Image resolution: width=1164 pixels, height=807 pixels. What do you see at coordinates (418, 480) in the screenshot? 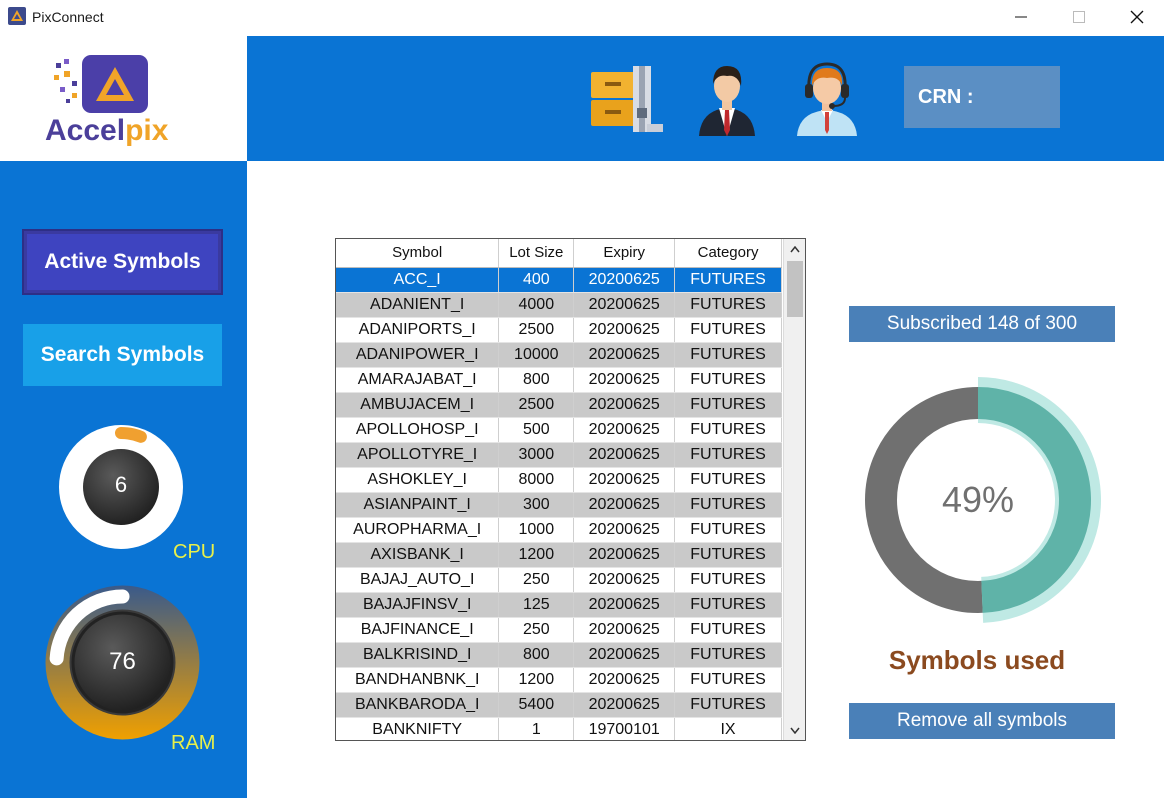
I see `cell-symbol: ASHOKLEY_I` at bounding box center [418, 480].